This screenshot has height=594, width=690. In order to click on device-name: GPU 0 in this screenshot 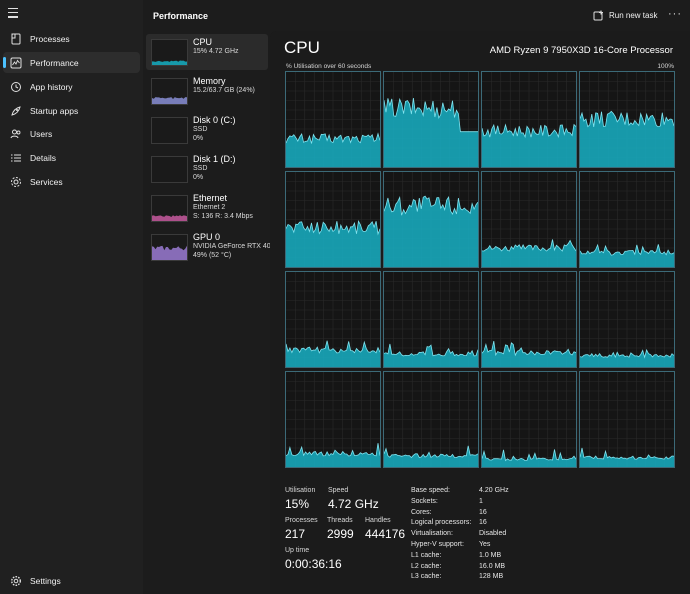, I will do `click(207, 237)`.